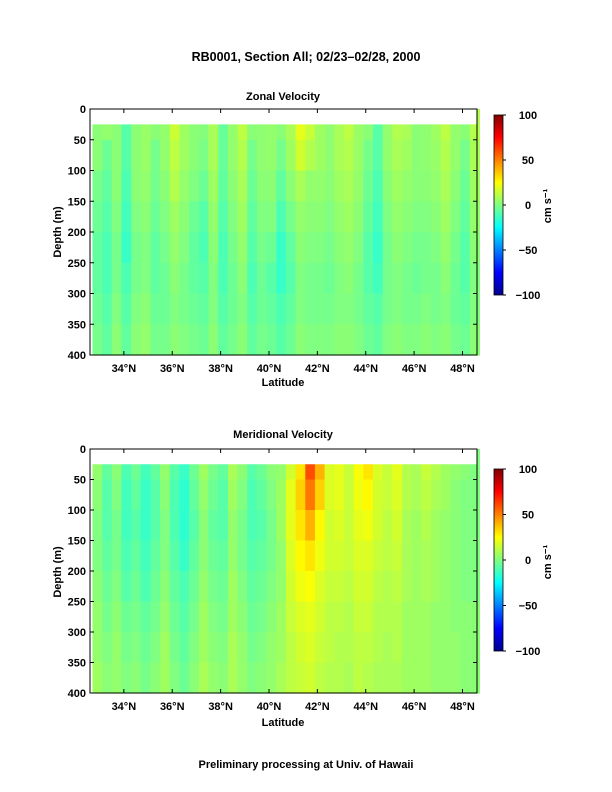  Describe the element at coordinates (528, 470) in the screenshot. I see `colorbar-tick-label: 100` at that location.